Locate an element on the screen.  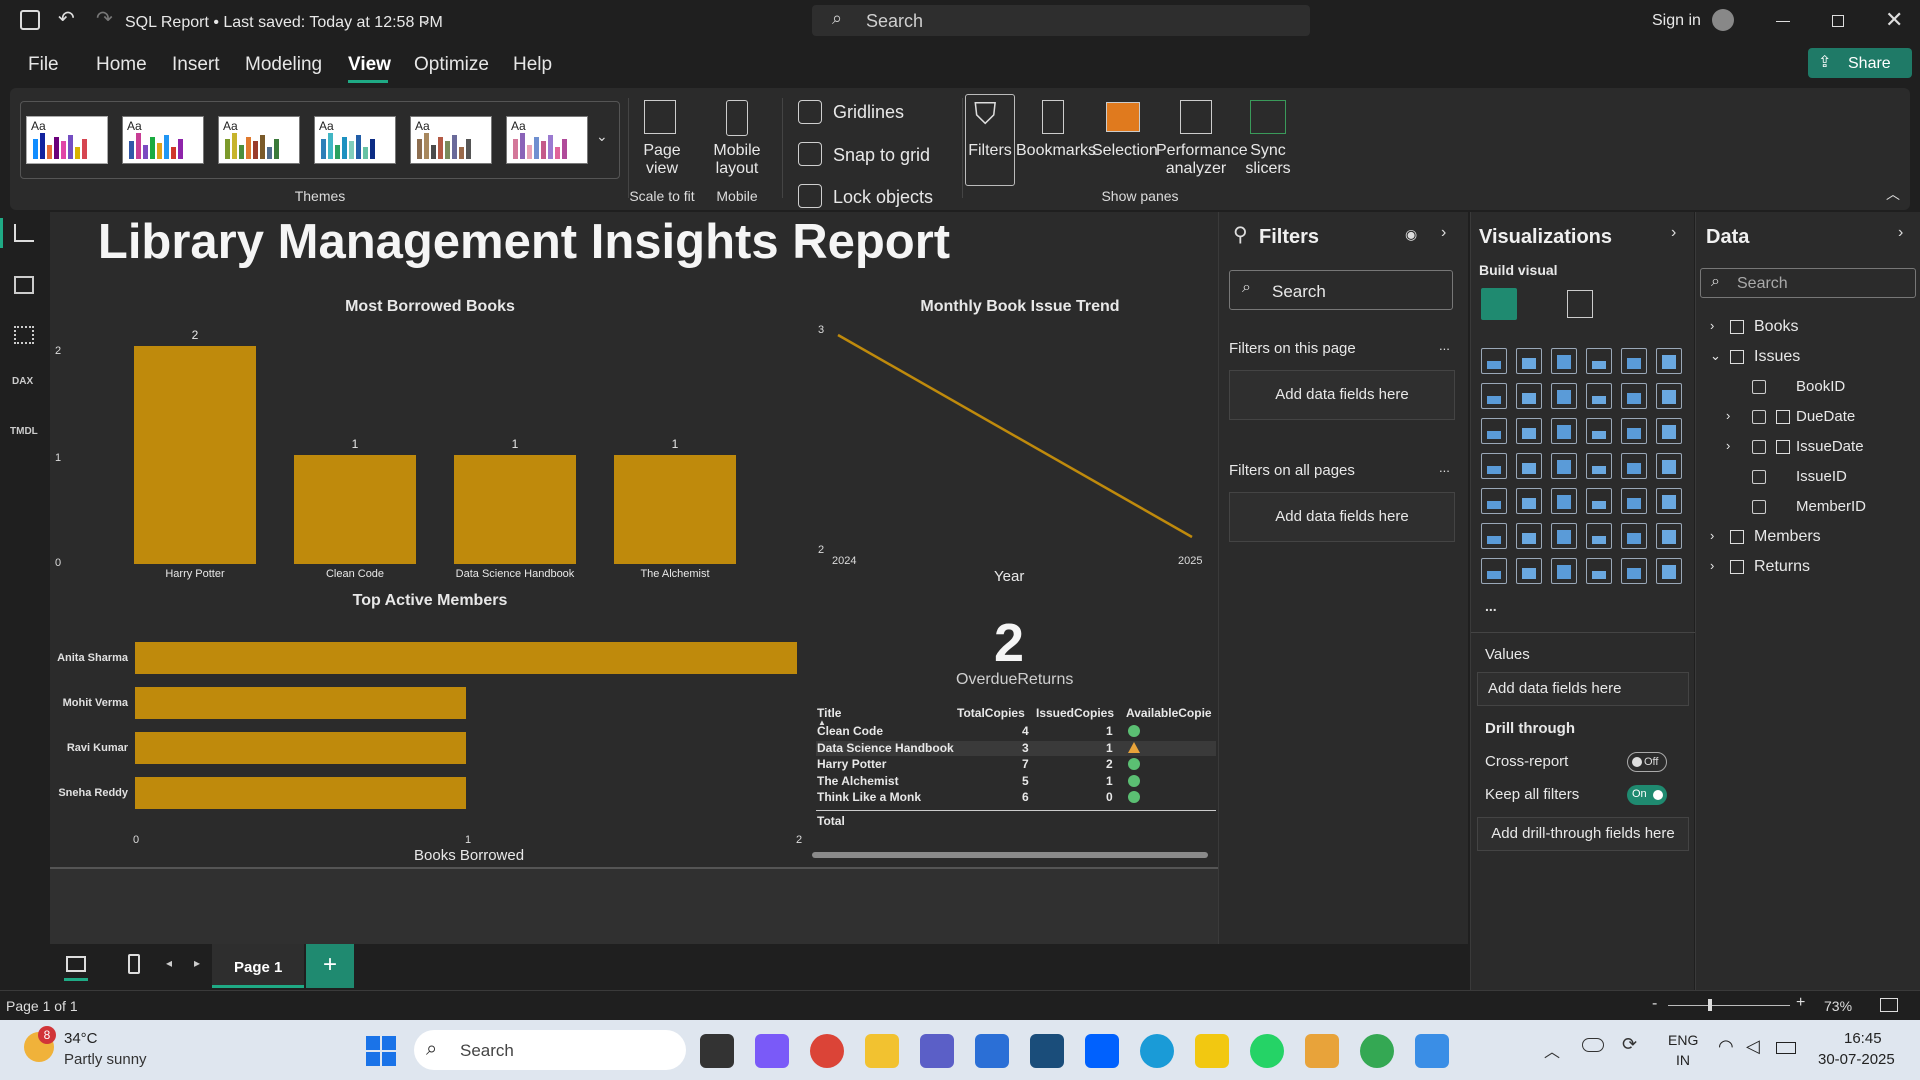
menu-insert: Insert is located at coordinates (196, 64).